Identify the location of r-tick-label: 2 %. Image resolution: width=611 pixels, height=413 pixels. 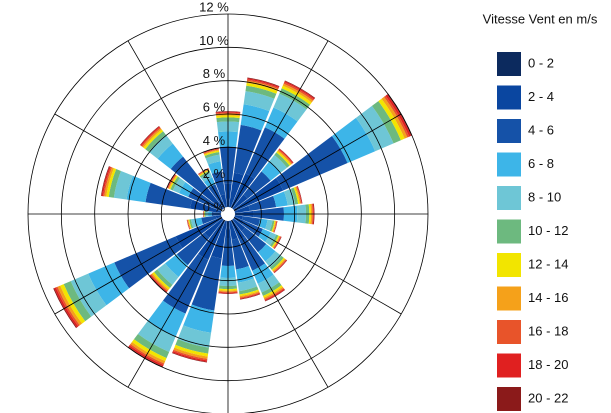
(214, 173).